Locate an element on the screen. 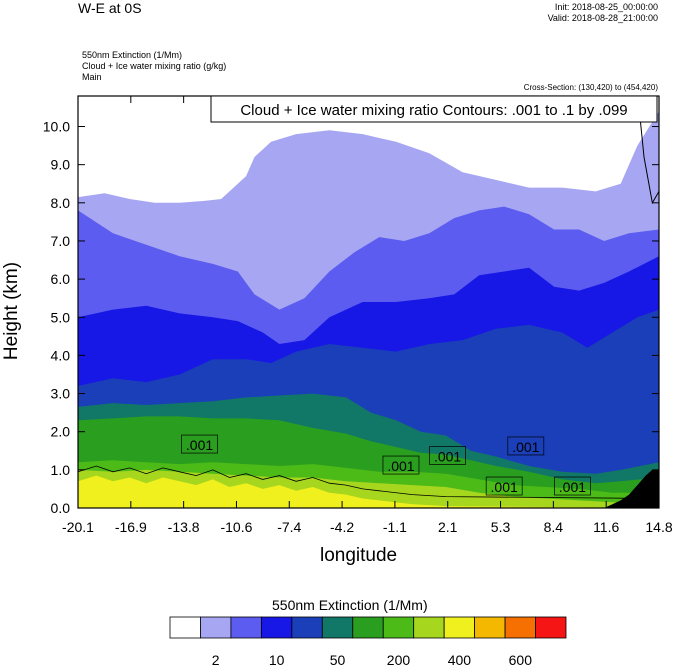  x-tick-label: 5.3 is located at coordinates (501, 527).